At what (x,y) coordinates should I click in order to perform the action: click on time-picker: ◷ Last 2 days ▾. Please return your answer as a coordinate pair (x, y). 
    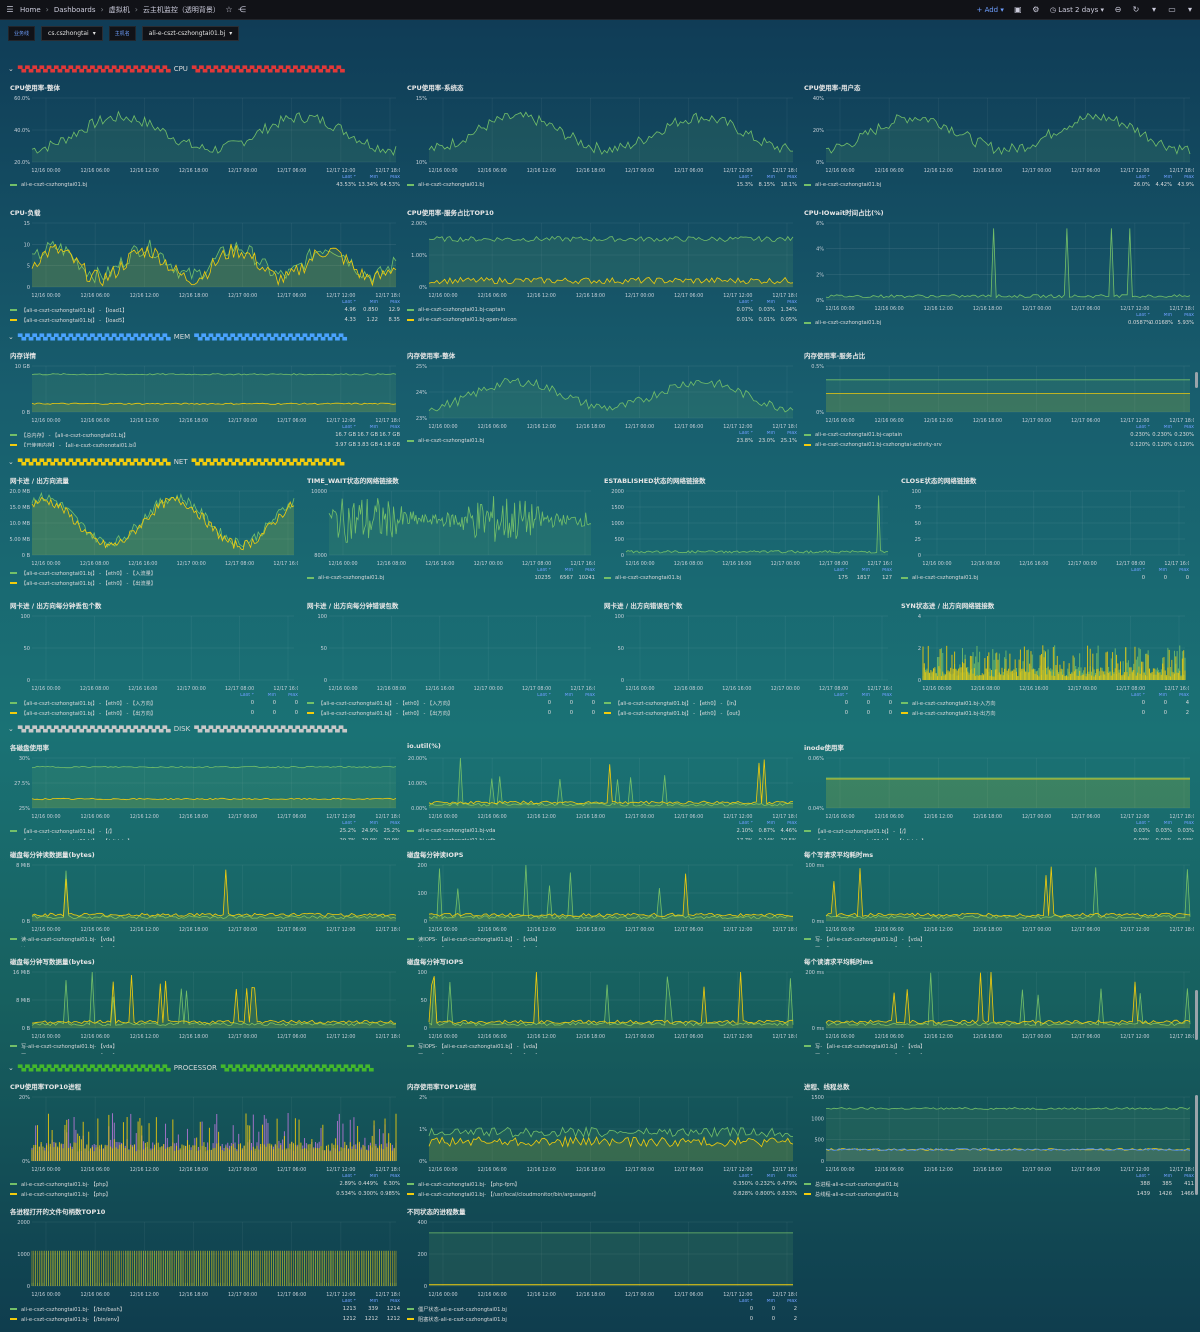
    Looking at the image, I should click on (1076, 9).